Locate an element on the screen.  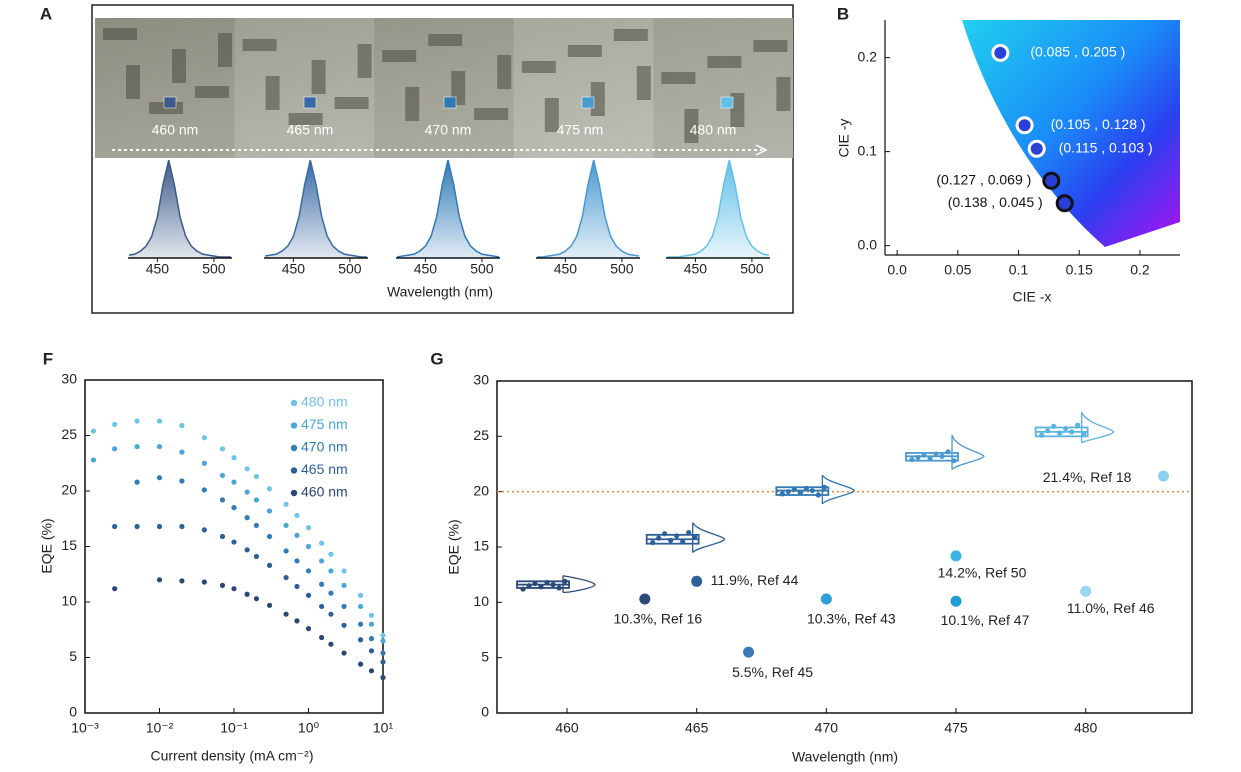
x-axis-label: Wavelength (nm) is located at coordinates (845, 757).